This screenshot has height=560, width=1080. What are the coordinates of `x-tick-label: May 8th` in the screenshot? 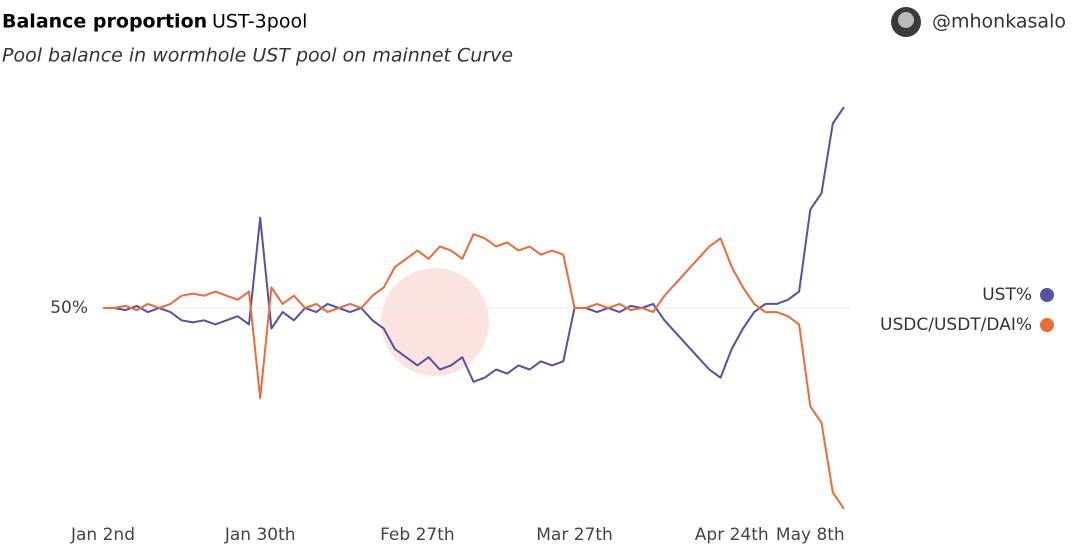 It's located at (810, 535).